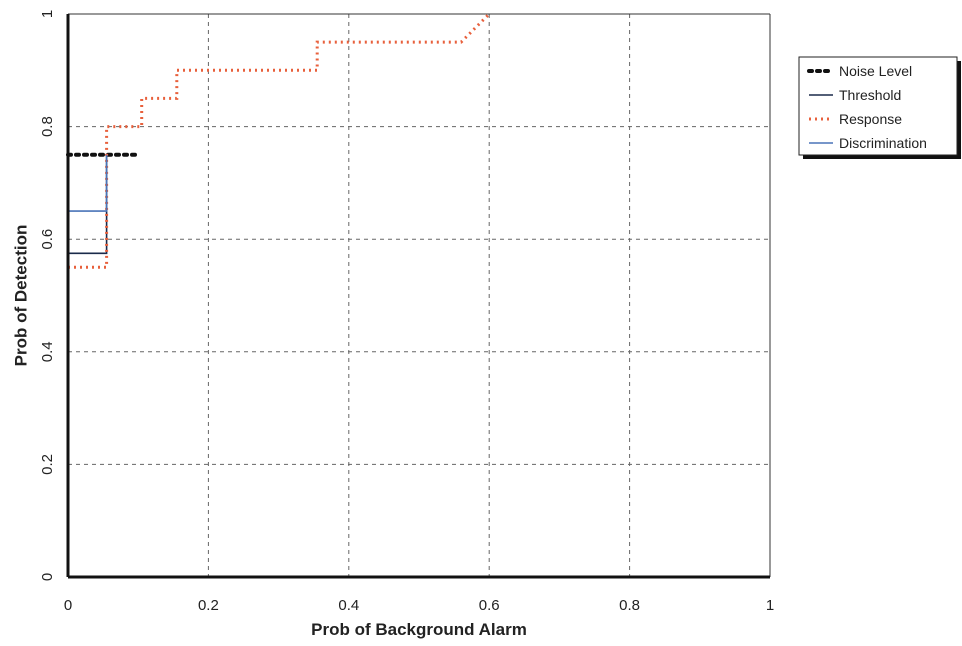 This screenshot has height=646, width=962. I want to click on y-axis-title: Prob of Detection, so click(20, 296).